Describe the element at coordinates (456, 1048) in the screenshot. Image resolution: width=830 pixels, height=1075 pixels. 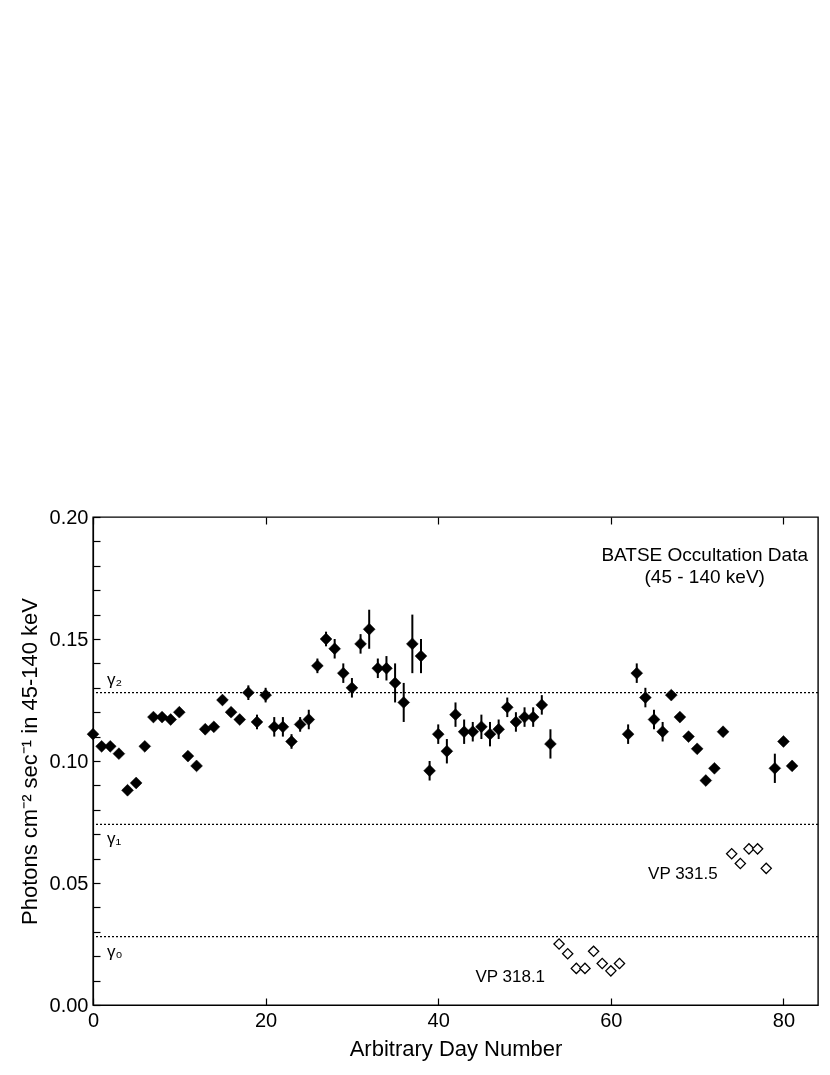
I see `x-axis-title: Arbitrary Day Number` at that location.